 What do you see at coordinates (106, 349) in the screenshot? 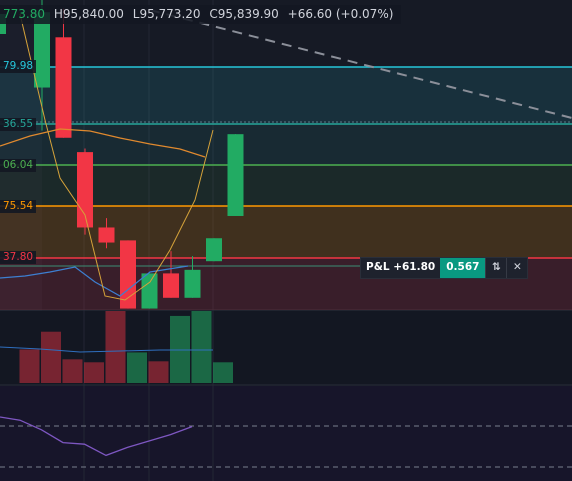
I see `volume-ma-line` at bounding box center [106, 349].